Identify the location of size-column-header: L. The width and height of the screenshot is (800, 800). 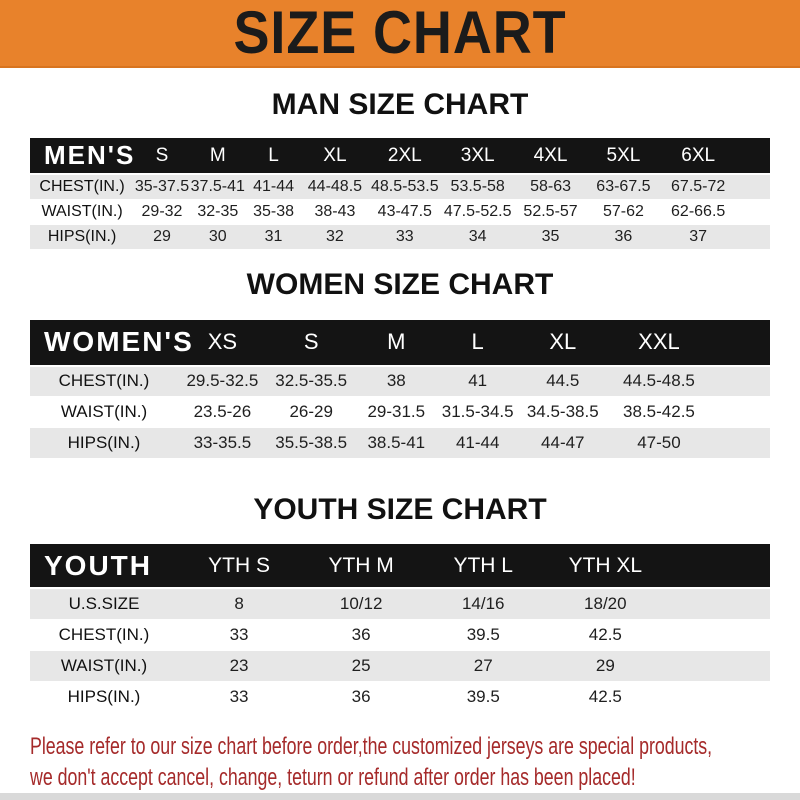
(477, 343).